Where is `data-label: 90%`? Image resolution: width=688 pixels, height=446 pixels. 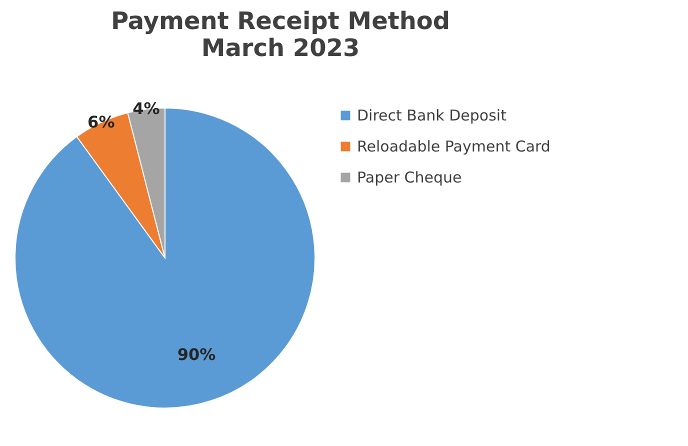 data-label: 90% is located at coordinates (196, 354).